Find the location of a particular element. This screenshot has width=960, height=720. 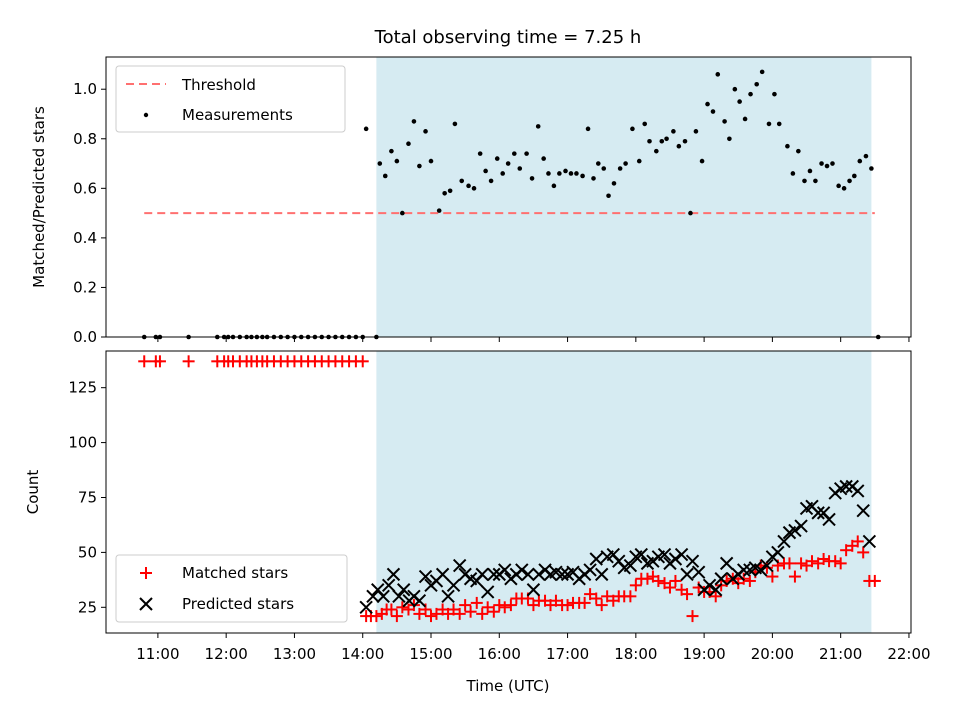

bottom-y-tick-label: 100 is located at coordinates (82, 443).